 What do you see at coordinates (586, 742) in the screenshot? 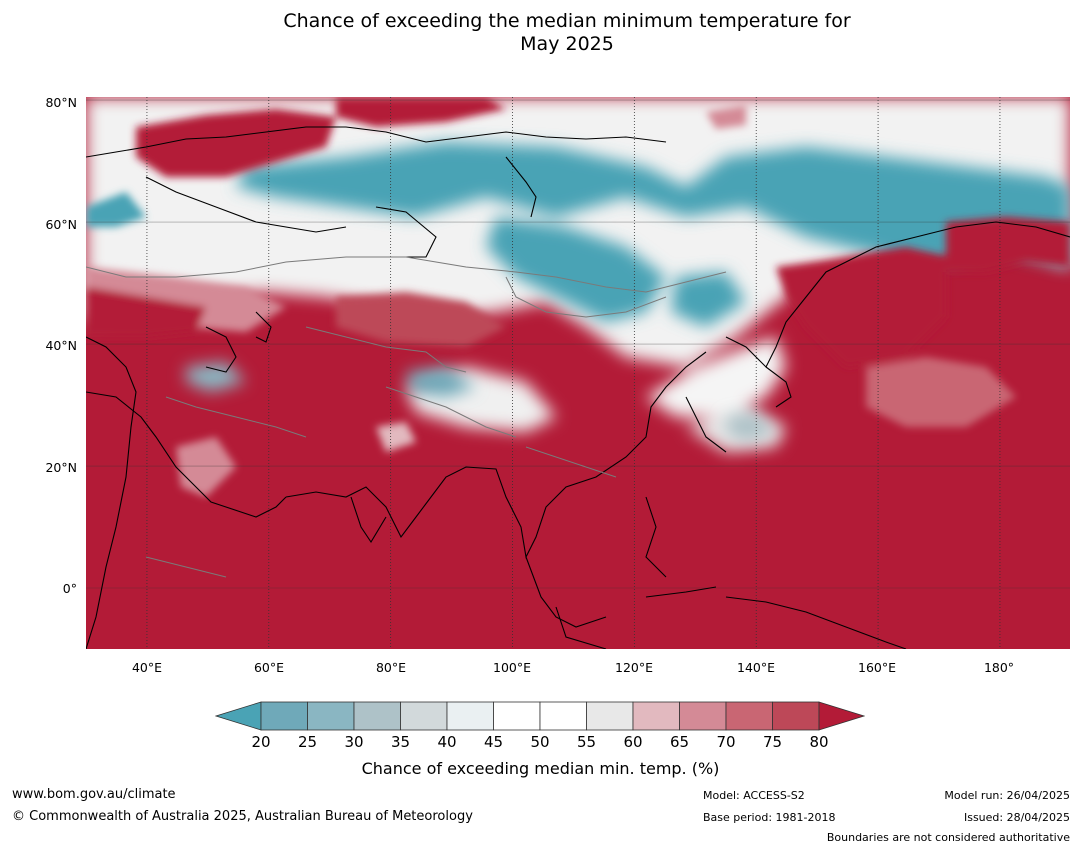
I see `colorbar-tick-55: 55` at bounding box center [586, 742].